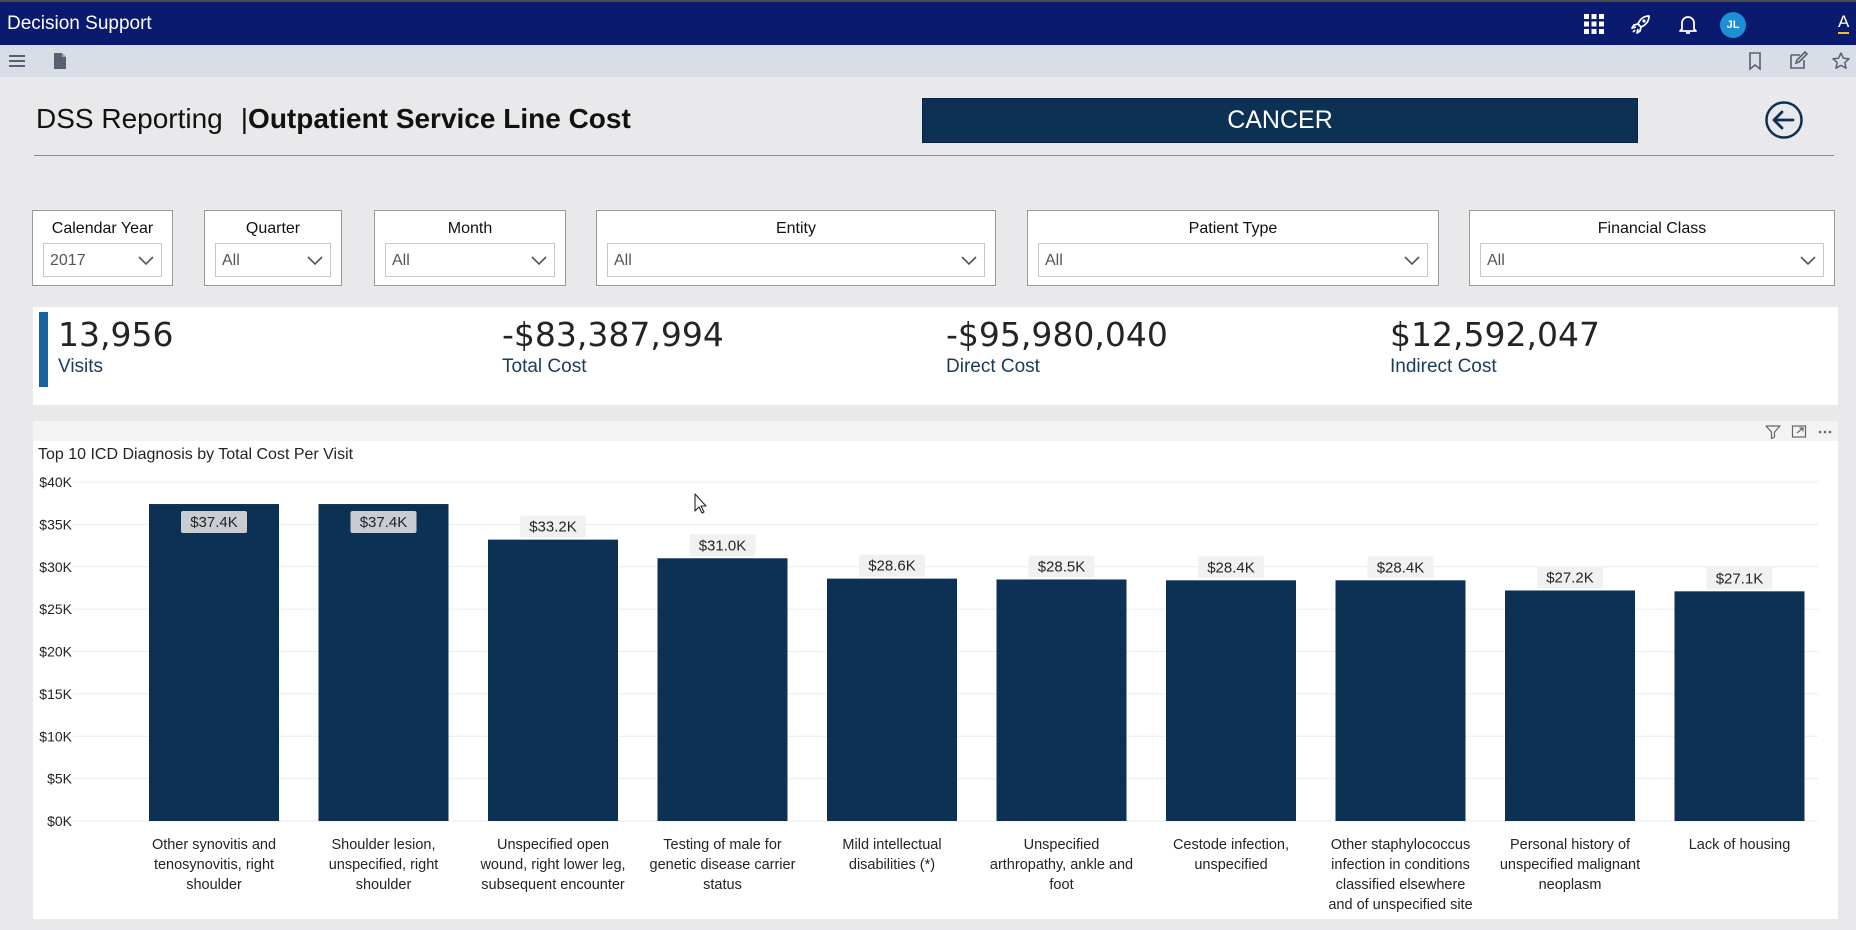 This screenshot has height=930, width=1856. What do you see at coordinates (891, 845) in the screenshot?
I see `x-category-label: Mild intellectual` at bounding box center [891, 845].